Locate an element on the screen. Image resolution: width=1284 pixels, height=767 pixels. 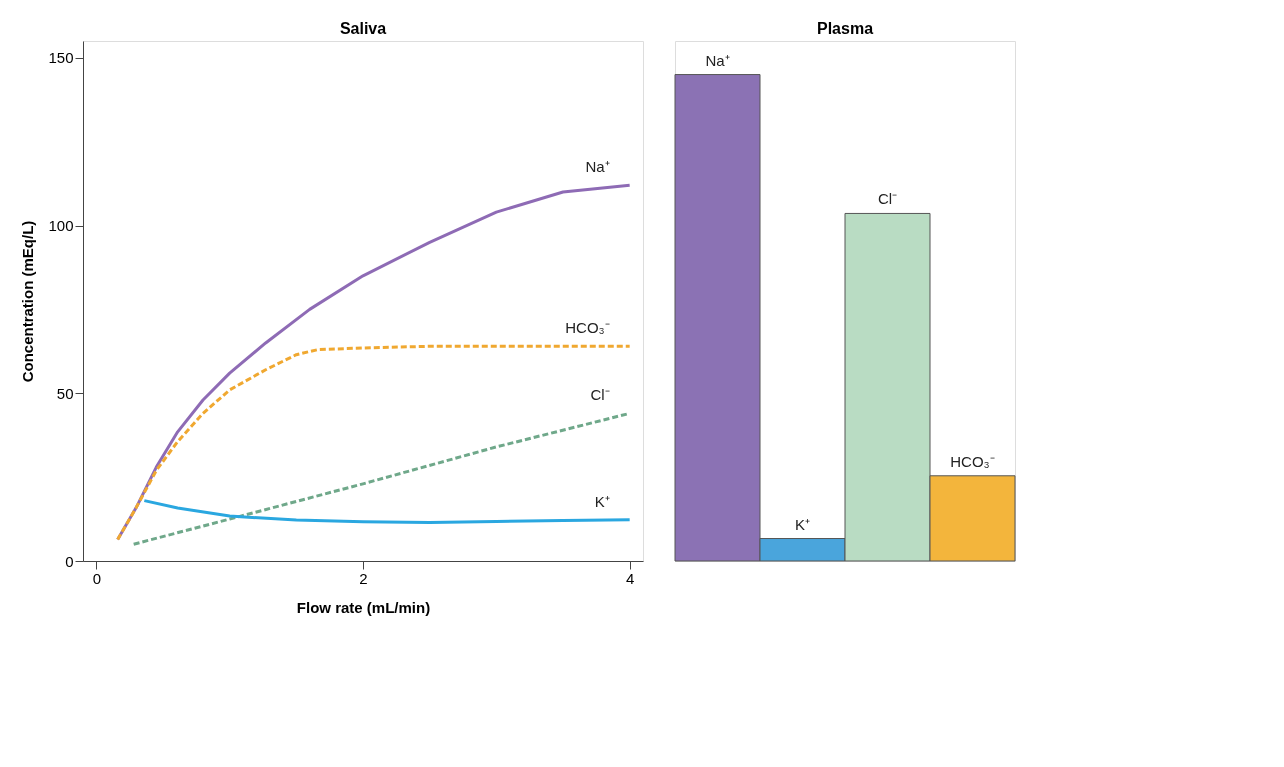
y-tick-label: 50 is located at coordinates (65, 393).